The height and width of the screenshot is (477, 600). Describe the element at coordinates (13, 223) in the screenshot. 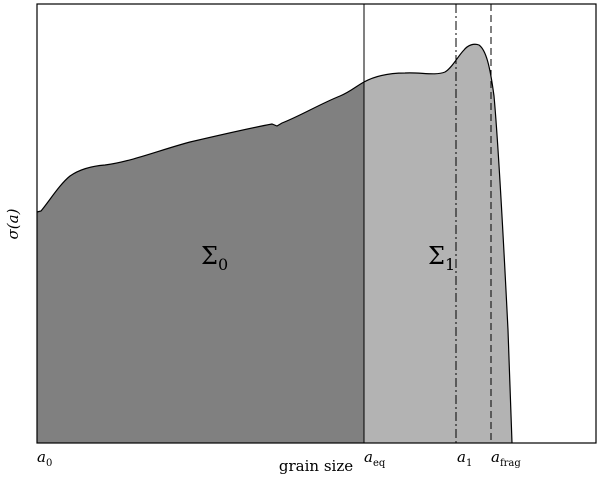

I see `y-axis-label: σ(a)` at that location.